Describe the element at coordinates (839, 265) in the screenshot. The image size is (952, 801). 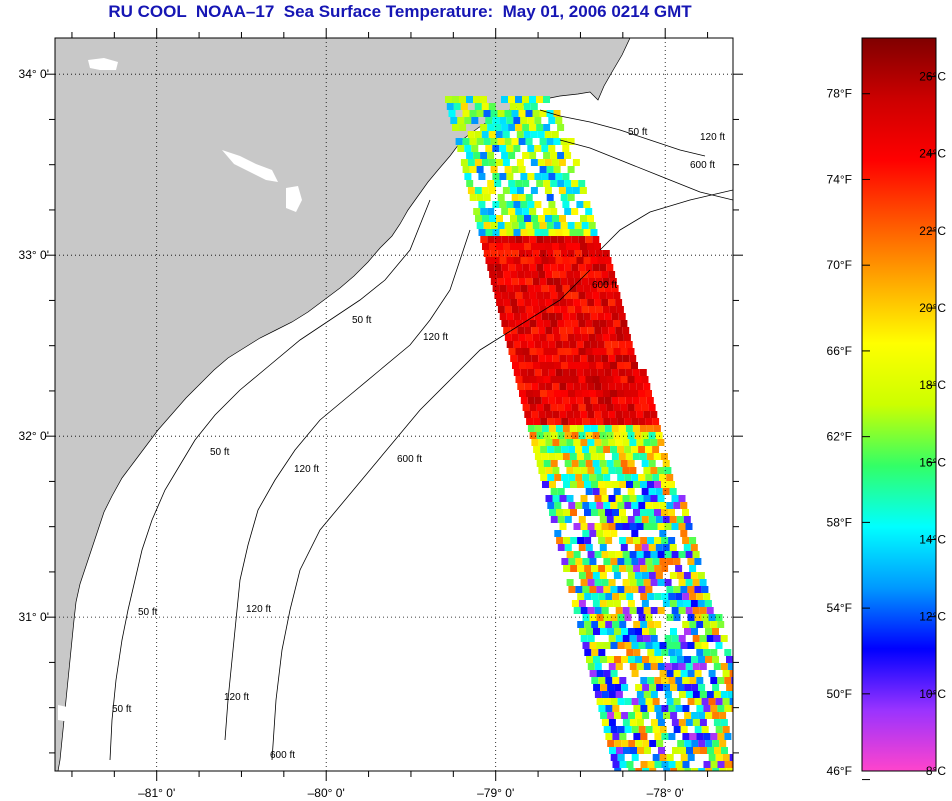
I see `fahrenheit-label: 70°F` at that location.